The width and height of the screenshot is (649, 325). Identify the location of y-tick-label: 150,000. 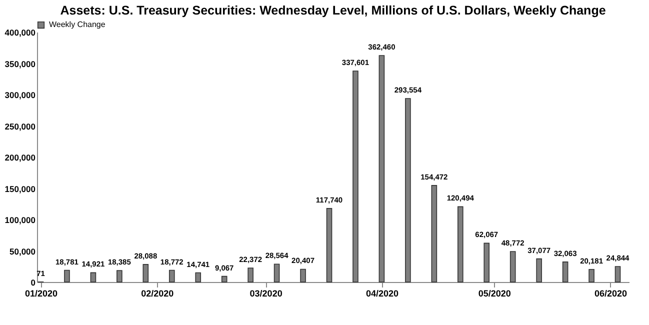
(20, 189).